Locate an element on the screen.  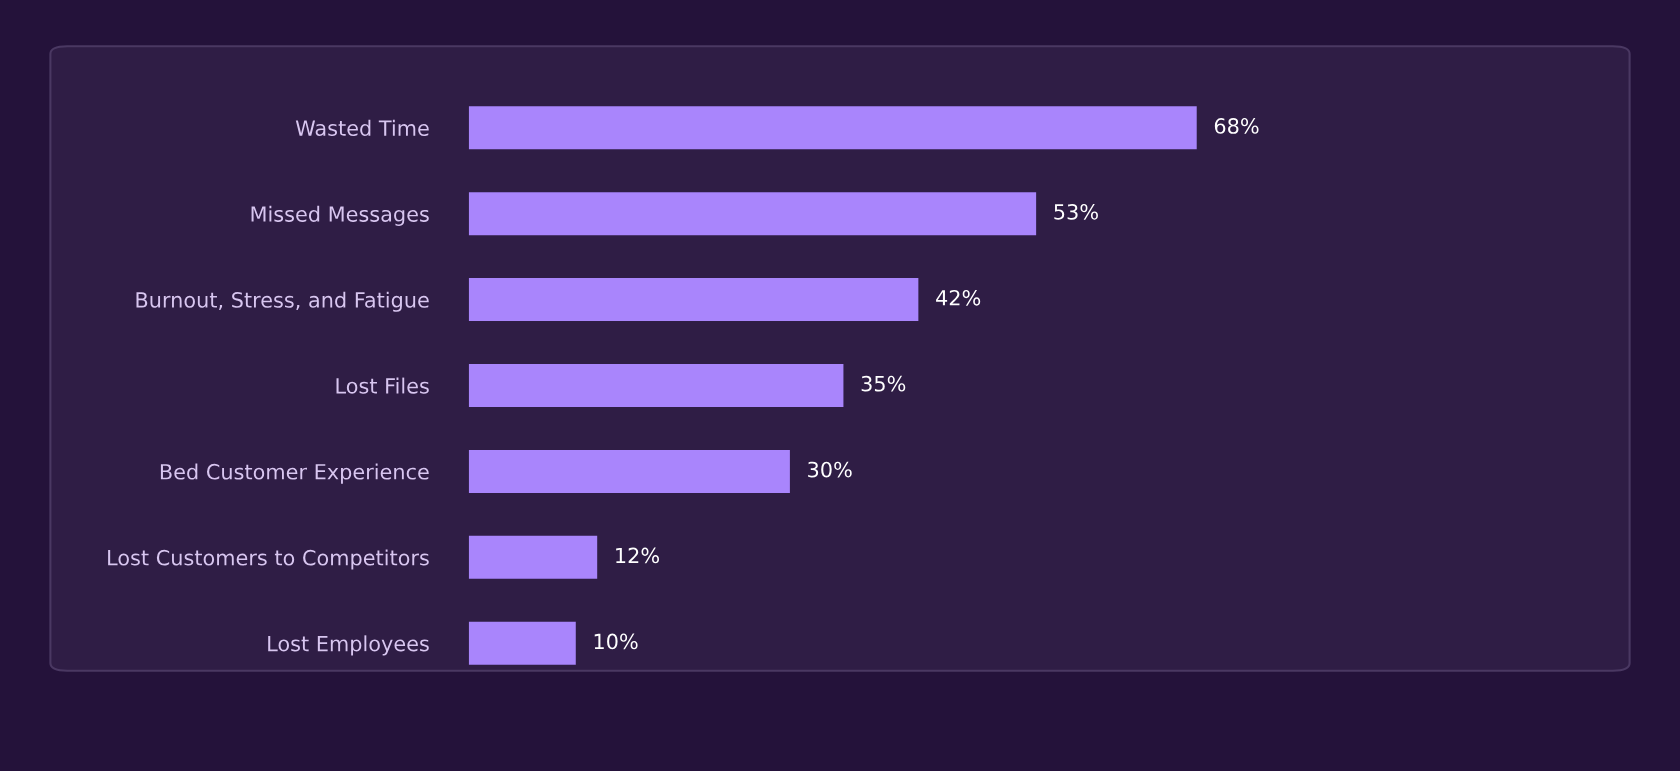
data-label: 68% is located at coordinates (1236, 126).